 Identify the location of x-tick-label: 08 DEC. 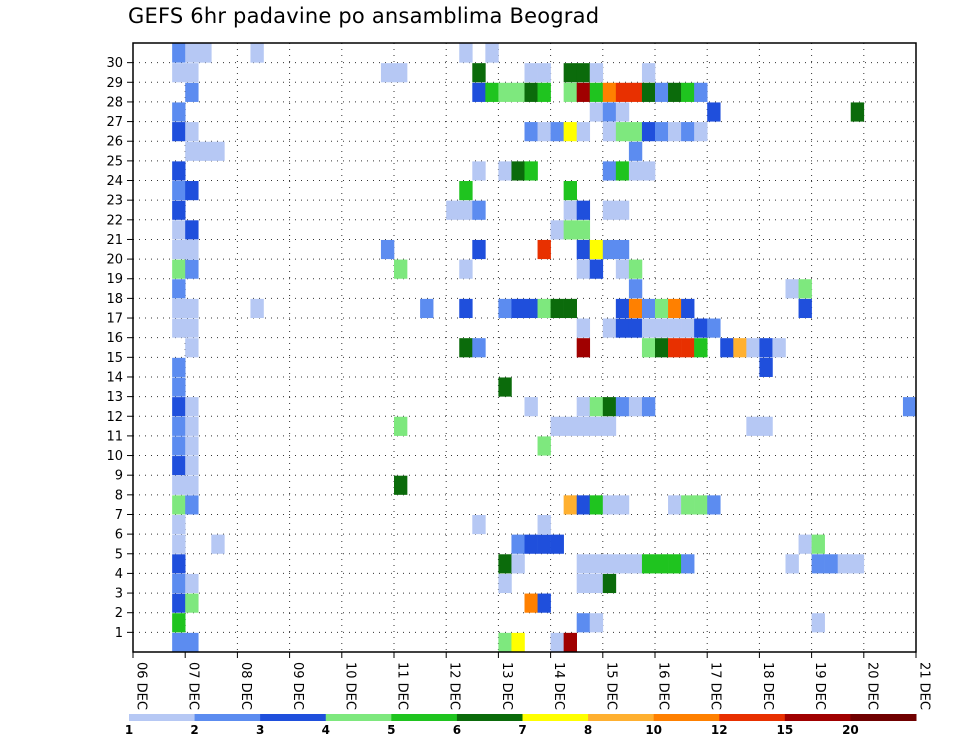
(245, 686).